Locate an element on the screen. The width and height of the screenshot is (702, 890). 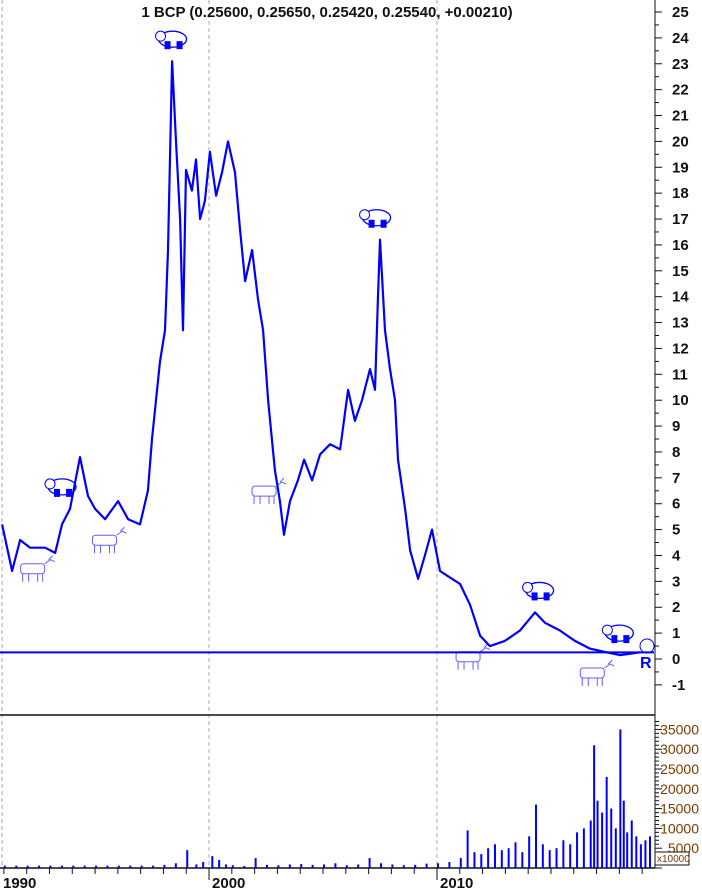
price-tick-label: 15 is located at coordinates (680, 271).